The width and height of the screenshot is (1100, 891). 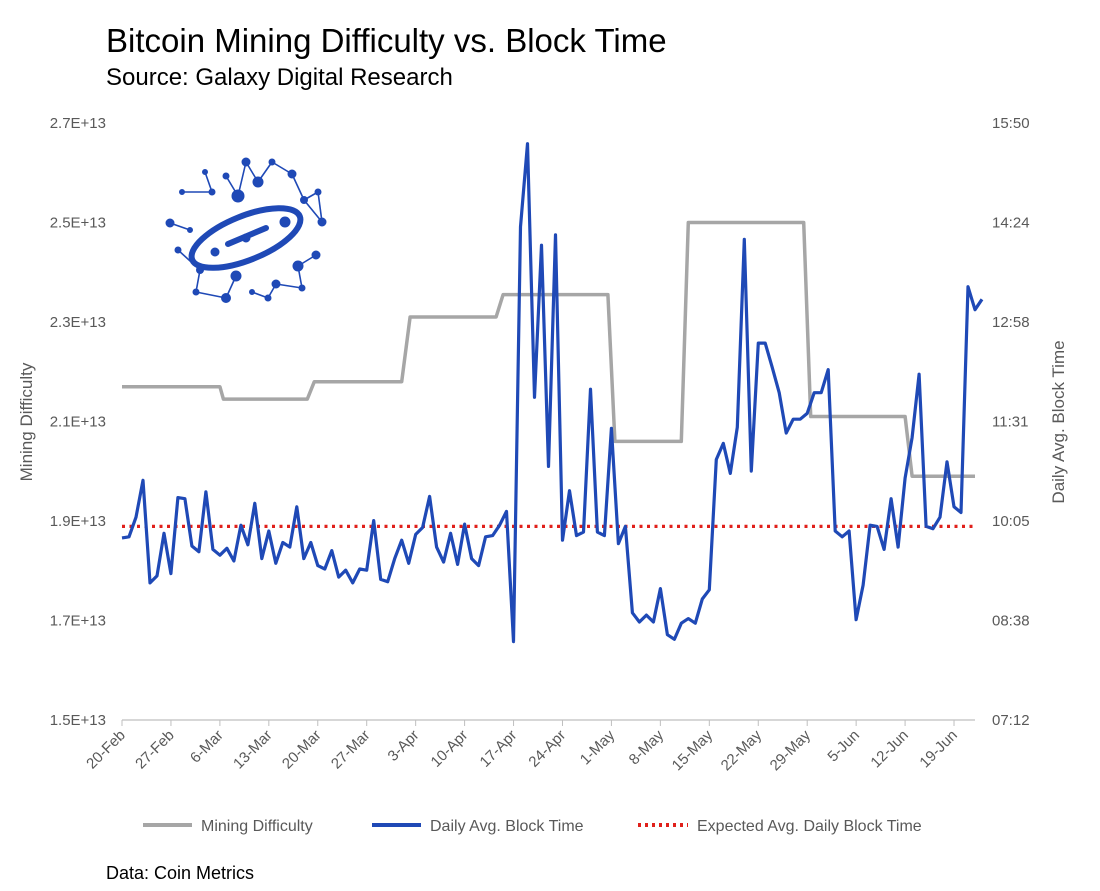 I want to click on chart-title: Bitcoin Mining Difficulty vs. Block Time, so click(x=386, y=40).